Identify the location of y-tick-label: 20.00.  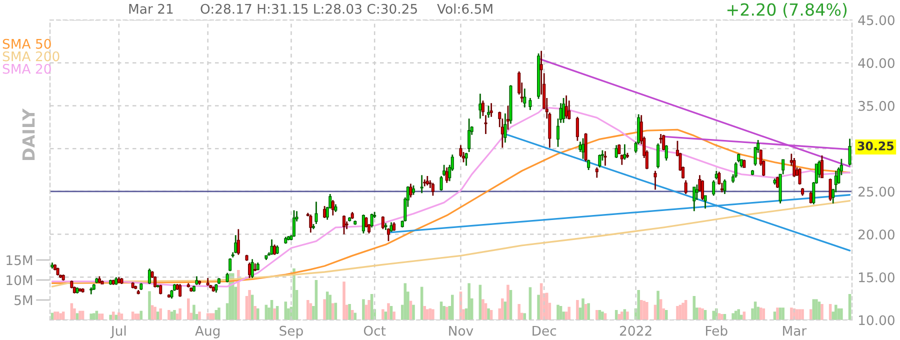
(876, 235).